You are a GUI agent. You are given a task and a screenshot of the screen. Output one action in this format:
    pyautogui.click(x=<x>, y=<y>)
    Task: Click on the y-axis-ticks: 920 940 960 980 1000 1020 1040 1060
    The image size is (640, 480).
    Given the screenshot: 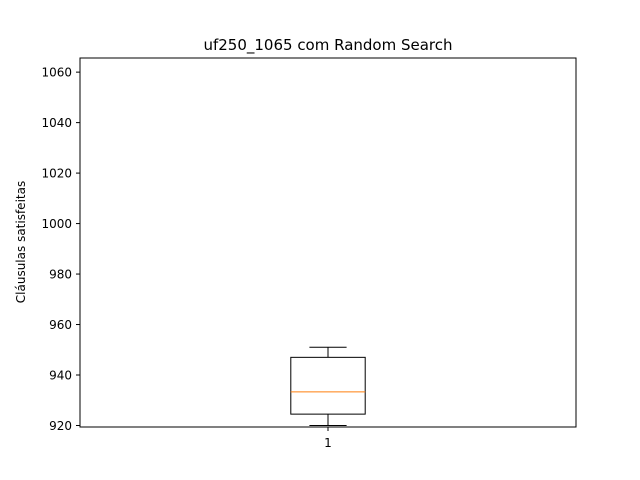 What is the action you would take?
    pyautogui.click(x=60, y=249)
    